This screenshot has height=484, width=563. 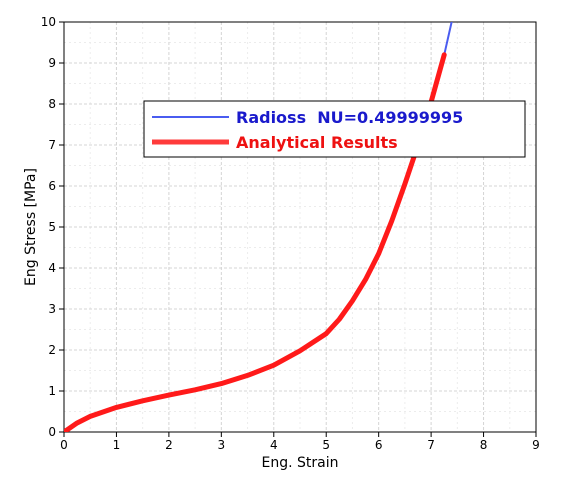 What do you see at coordinates (52, 104) in the screenshot?
I see `y-tick-label: 8` at bounding box center [52, 104].